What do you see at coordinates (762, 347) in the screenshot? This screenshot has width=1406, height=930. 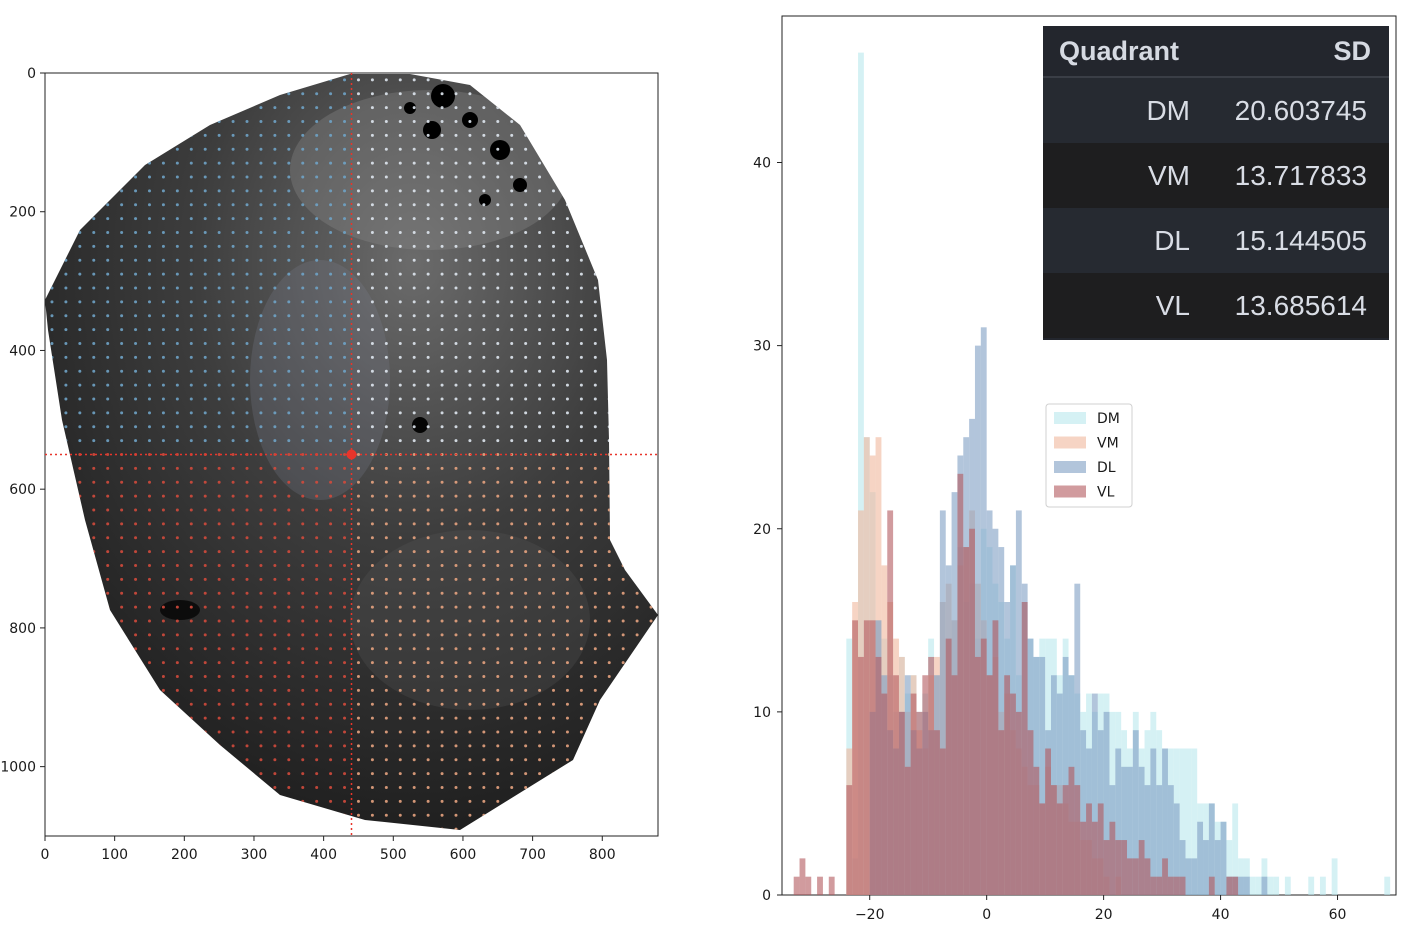 I see `y-tick-label: 30` at bounding box center [762, 347].